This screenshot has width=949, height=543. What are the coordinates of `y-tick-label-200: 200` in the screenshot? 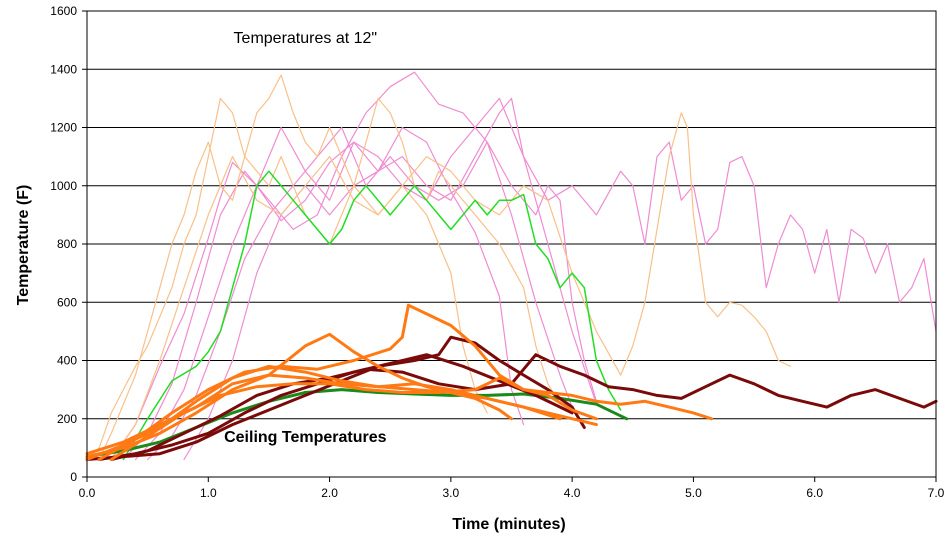 It's located at (67, 419).